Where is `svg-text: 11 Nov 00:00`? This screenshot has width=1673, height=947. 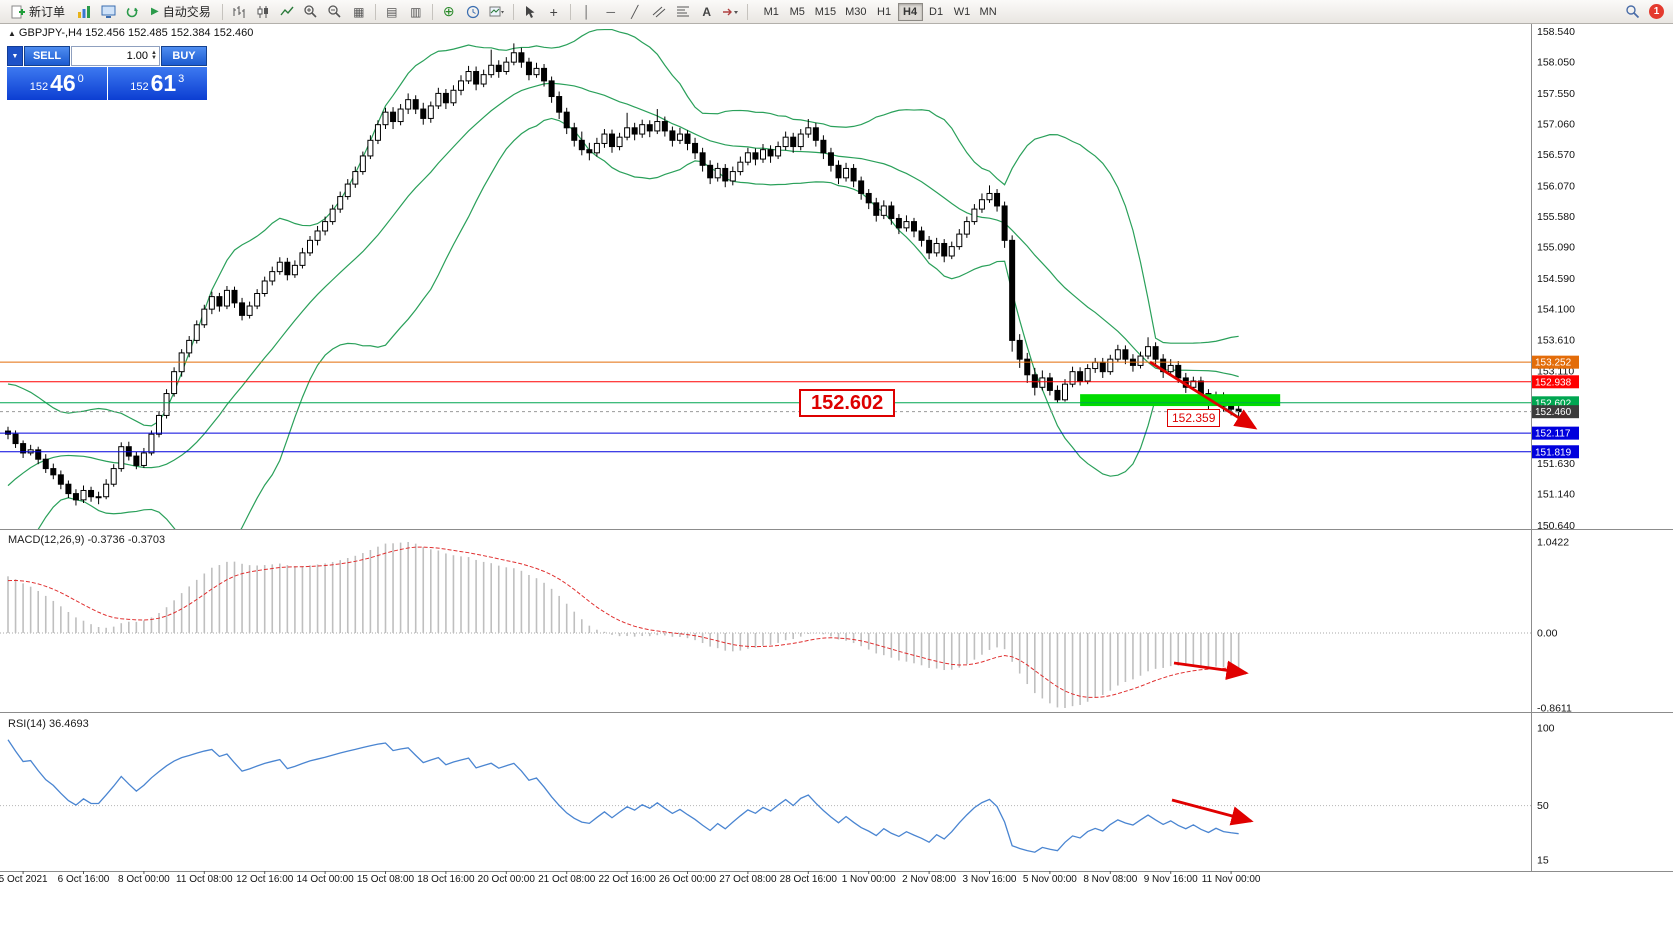
svg-text: 11 Nov 00:00 is located at coordinates (1231, 879).